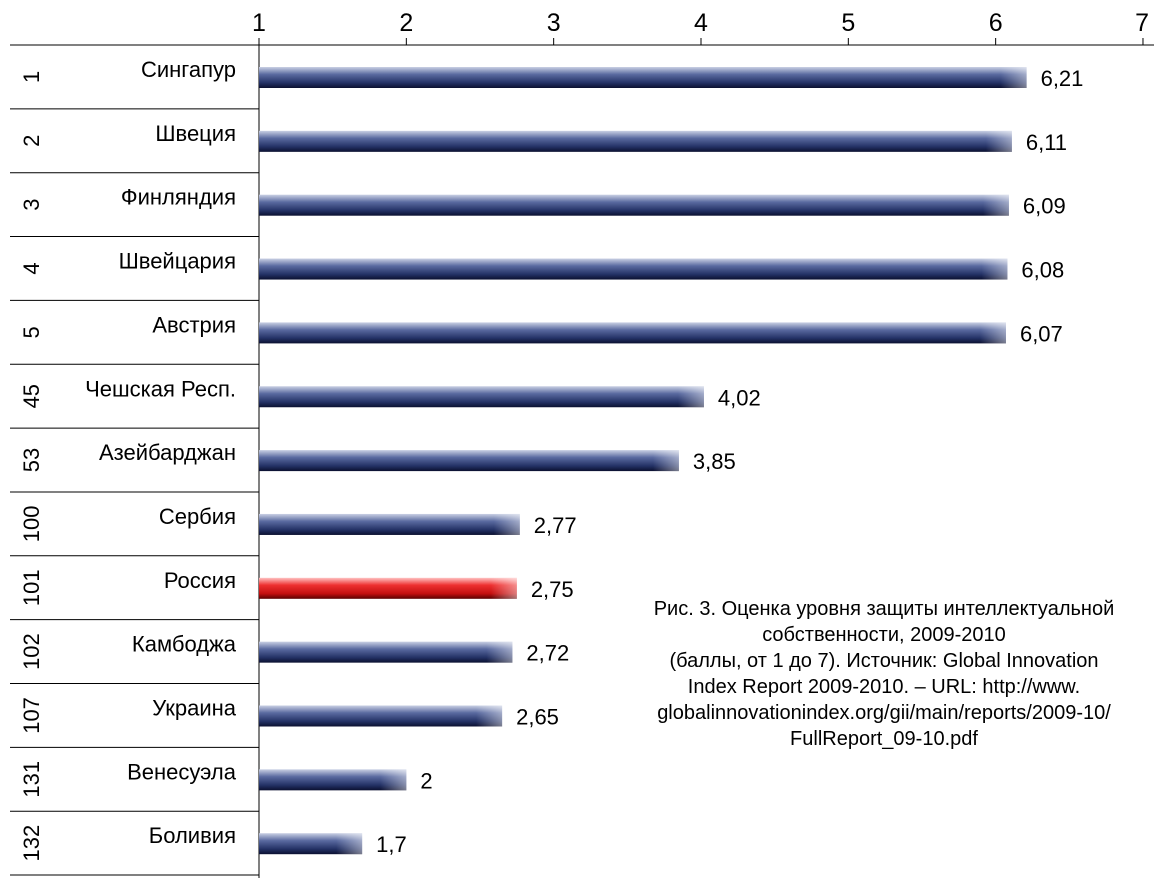 Image resolution: width=1154 pixels, height=878 pixels. I want to click on rank-label: 132, so click(31, 843).